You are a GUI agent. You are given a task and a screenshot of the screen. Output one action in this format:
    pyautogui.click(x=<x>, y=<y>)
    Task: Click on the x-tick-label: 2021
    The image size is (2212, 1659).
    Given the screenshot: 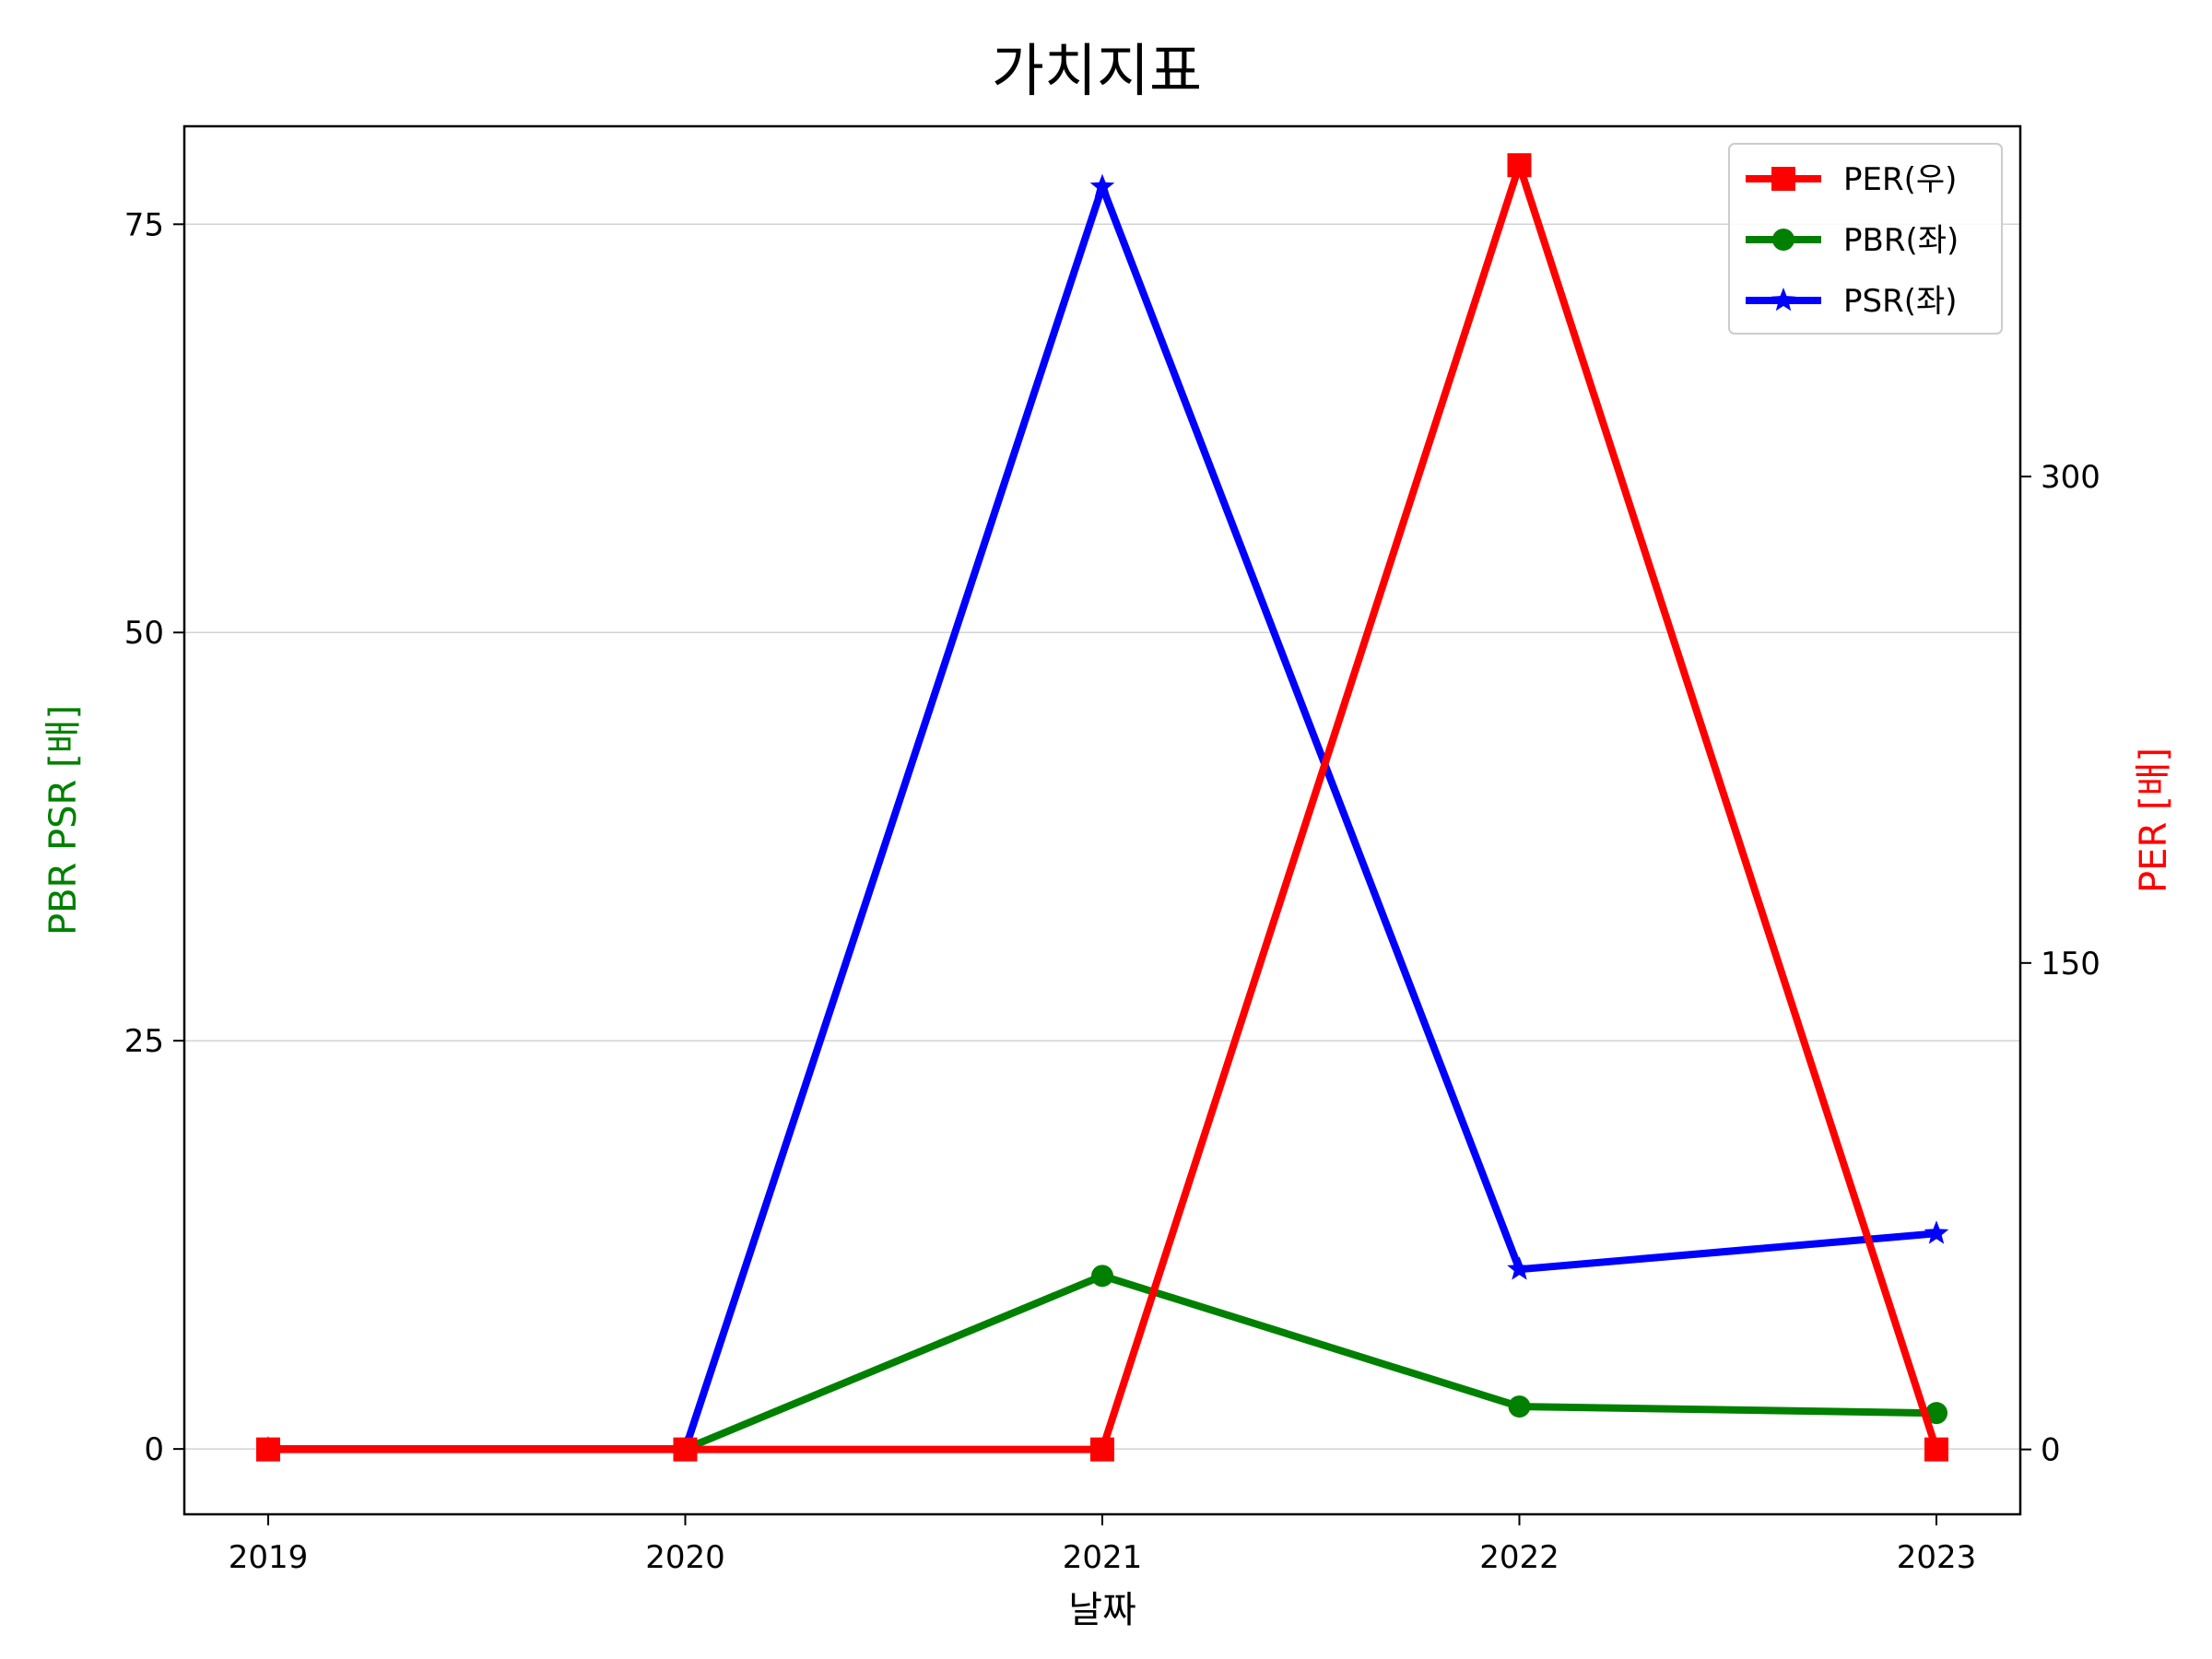 What is the action you would take?
    pyautogui.click(x=1103, y=1557)
    